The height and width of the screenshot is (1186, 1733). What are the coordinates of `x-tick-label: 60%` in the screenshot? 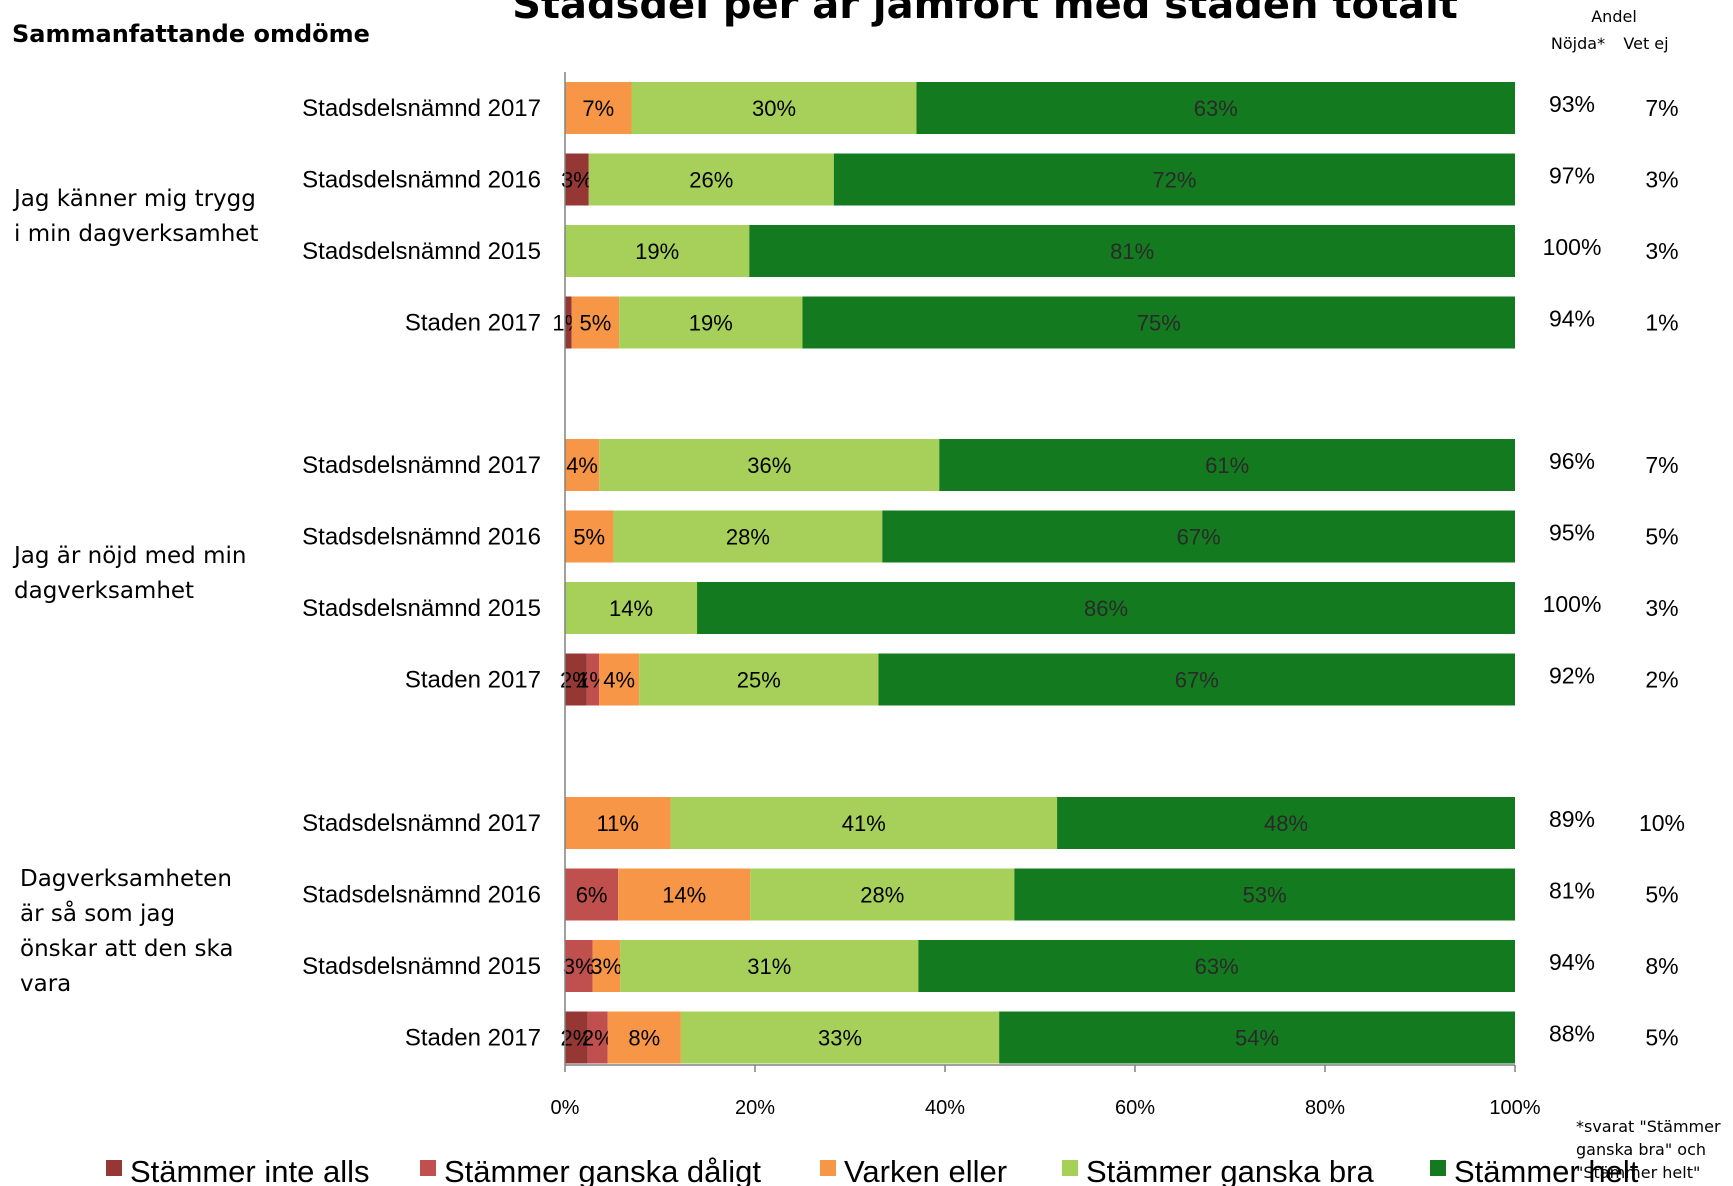 It's located at (1135, 1108).